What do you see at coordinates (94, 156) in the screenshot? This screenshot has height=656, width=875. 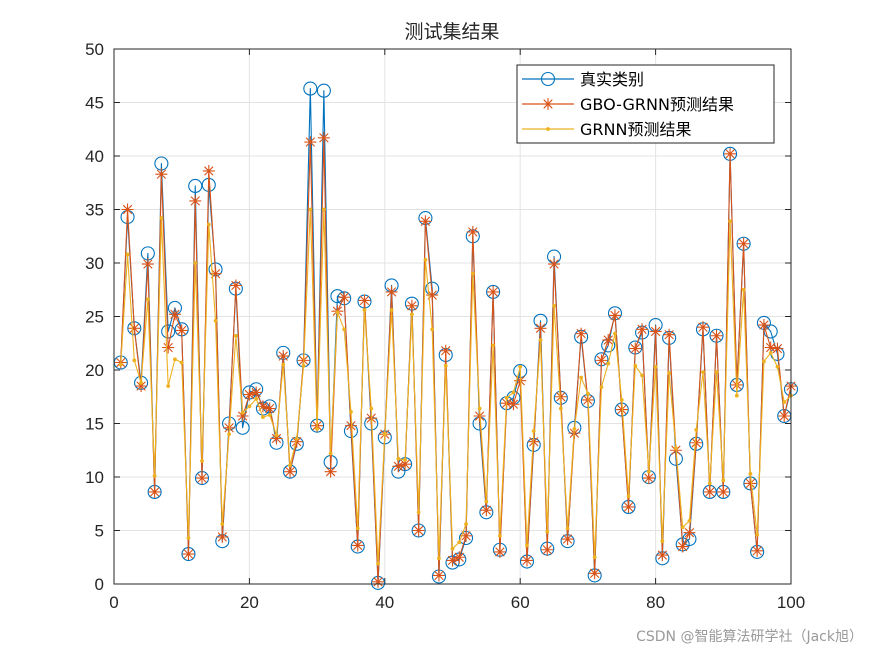 I see `y-tick-label: 40` at bounding box center [94, 156].